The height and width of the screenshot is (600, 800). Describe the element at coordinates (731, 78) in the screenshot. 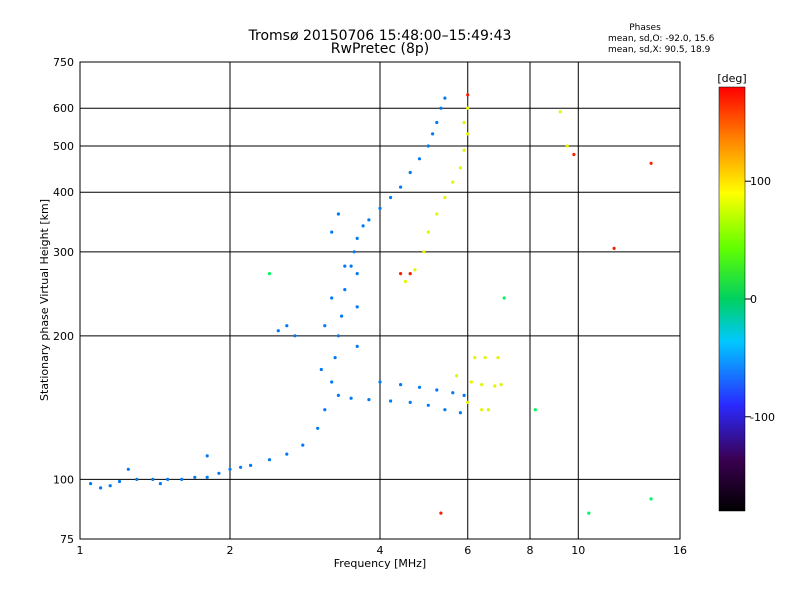

I see `colorbar-label: [deg]` at that location.